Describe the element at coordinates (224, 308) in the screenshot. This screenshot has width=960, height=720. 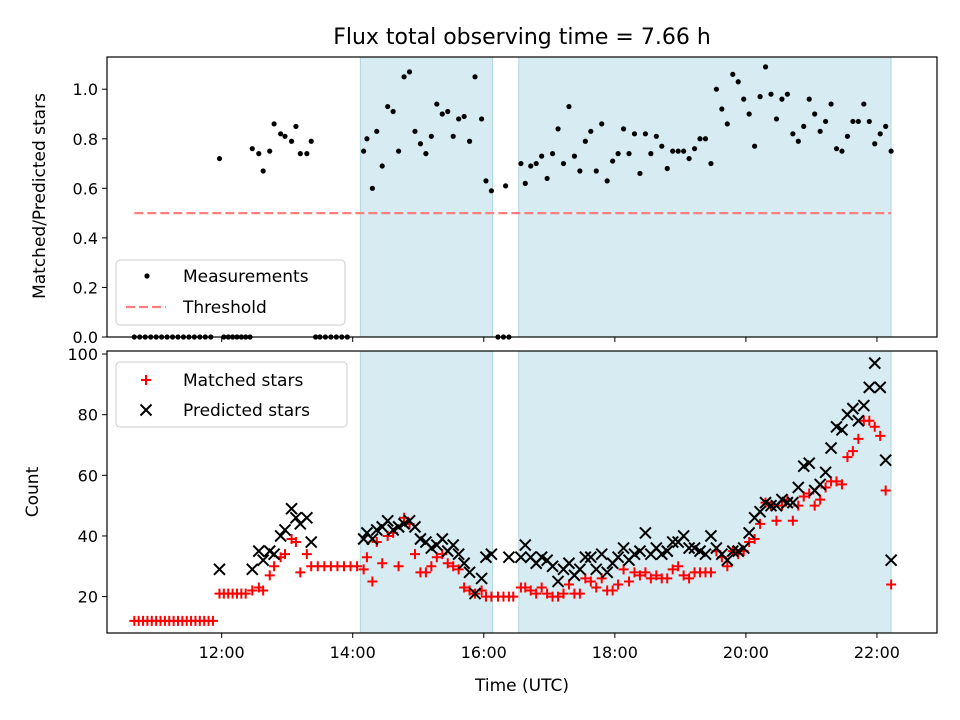
I see `legend-label-threshold: Threshold` at that location.